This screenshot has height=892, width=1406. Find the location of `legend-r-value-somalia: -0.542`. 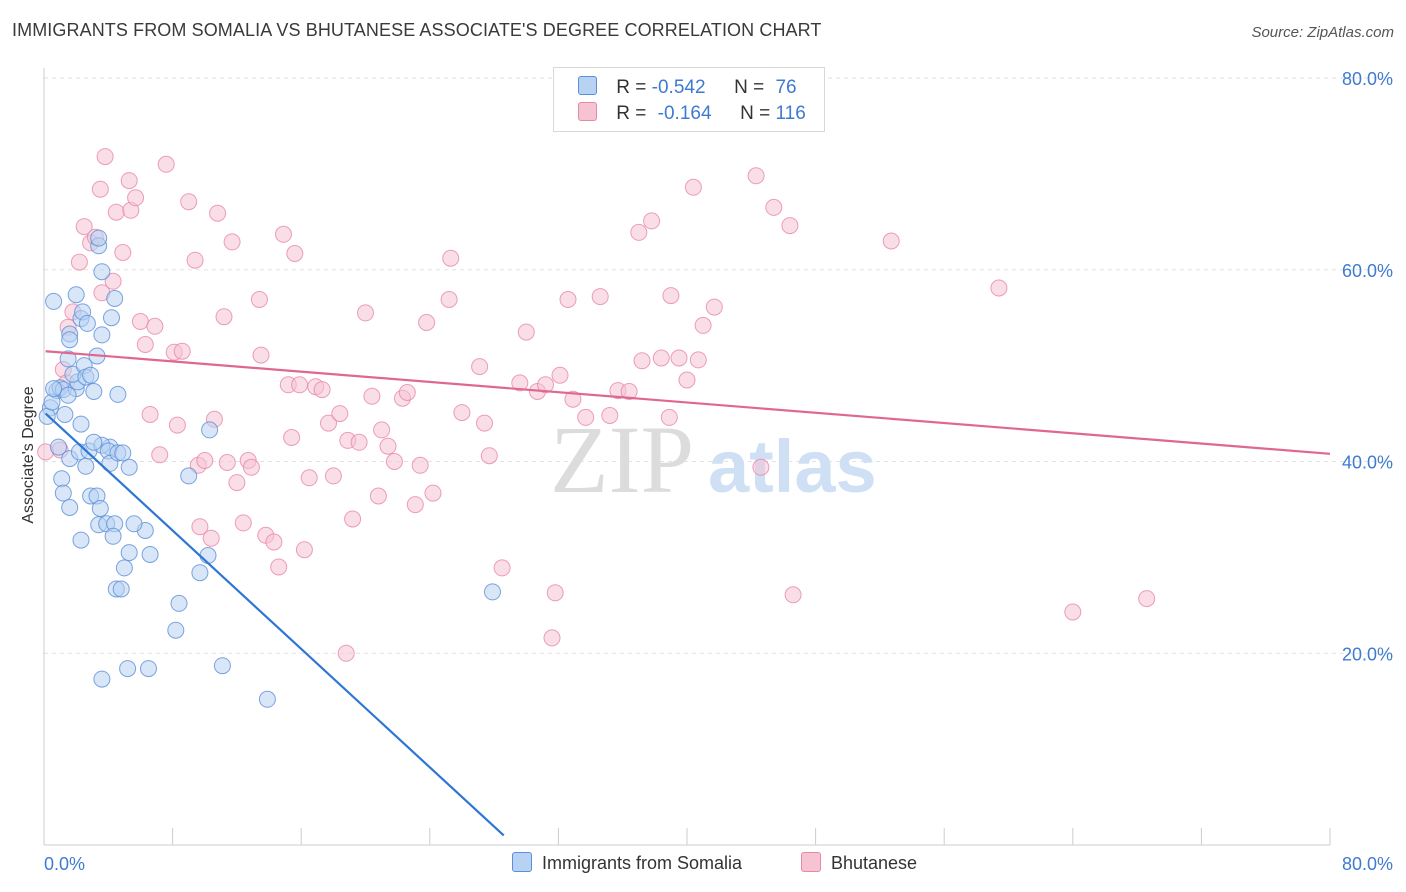

legend-r-value-somalia: -0.542 is located at coordinates (678, 87).